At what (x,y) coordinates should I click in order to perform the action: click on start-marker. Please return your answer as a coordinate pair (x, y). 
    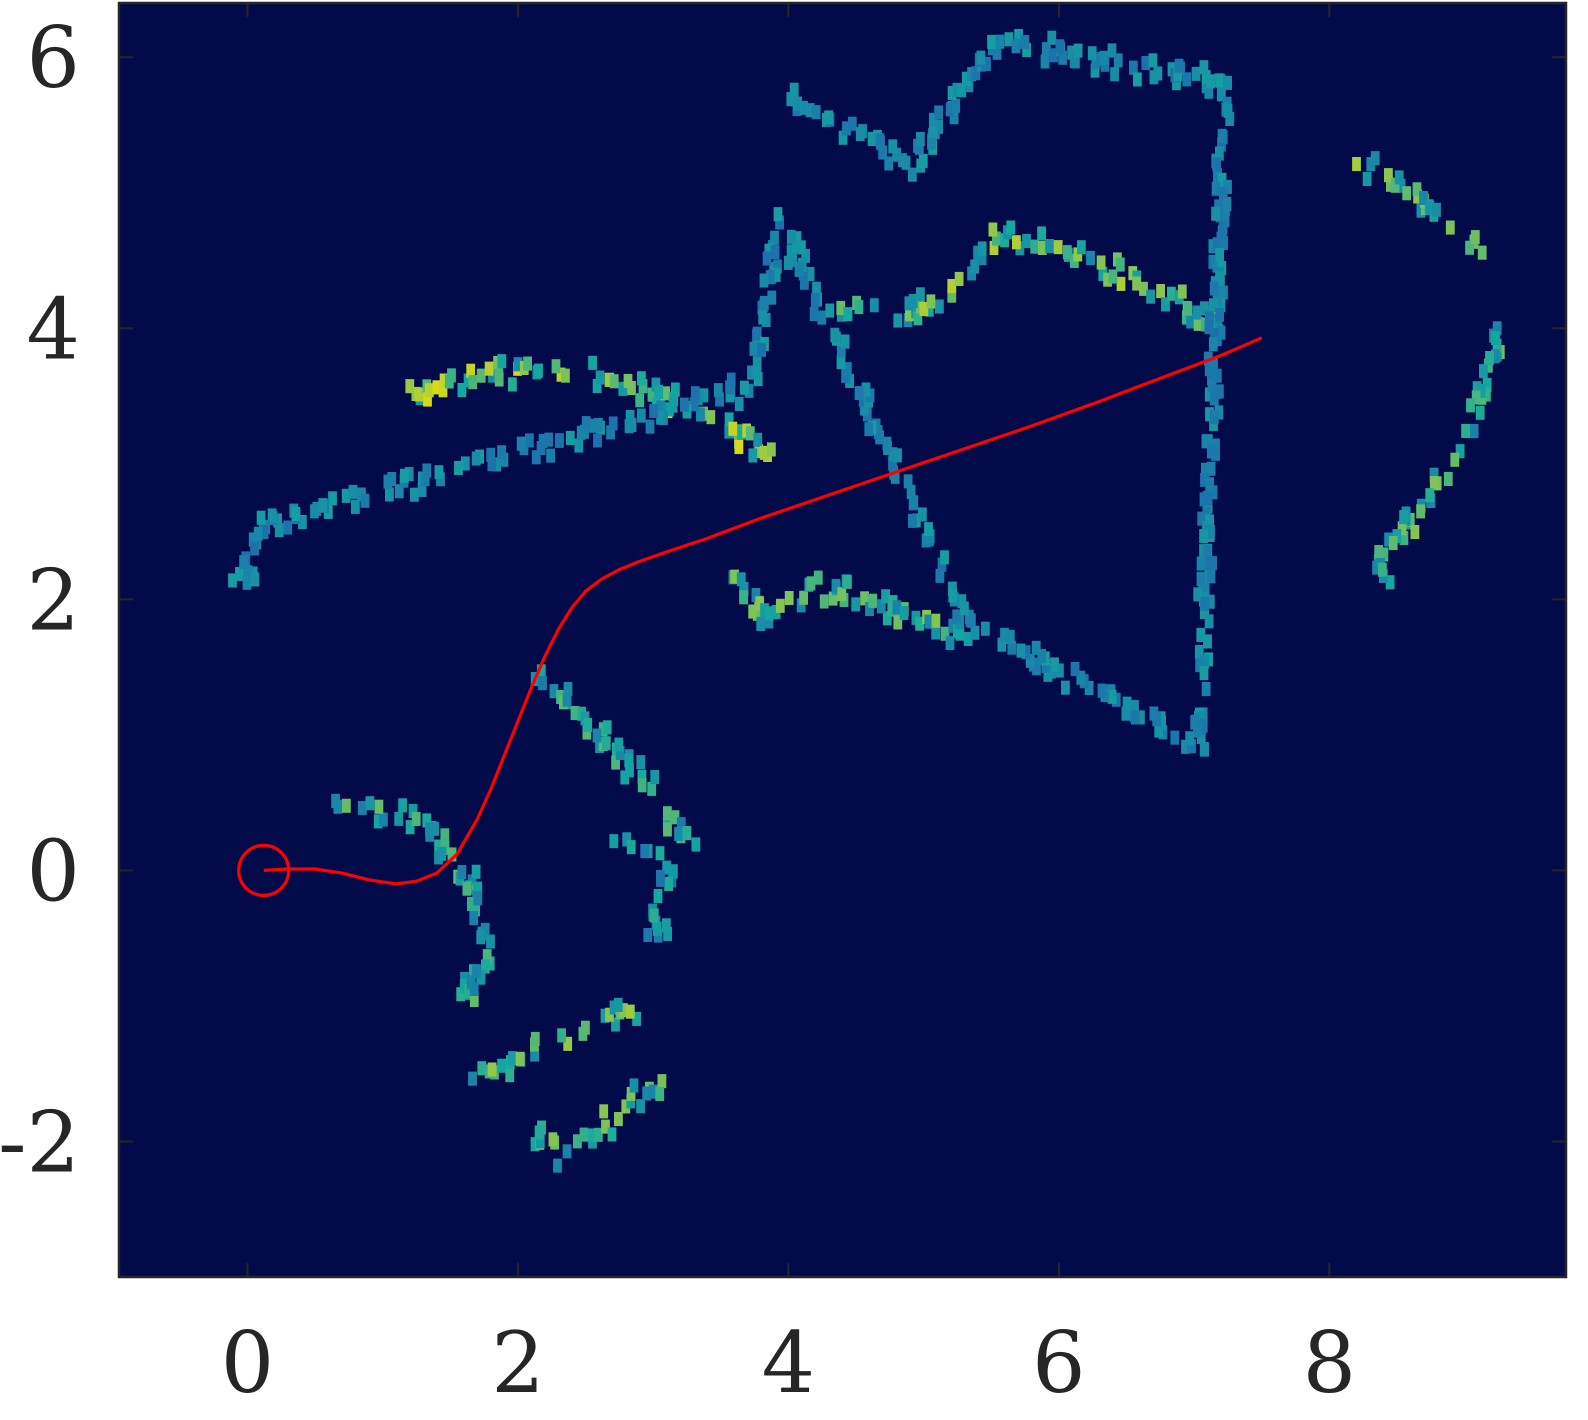
    Looking at the image, I should click on (264, 870).